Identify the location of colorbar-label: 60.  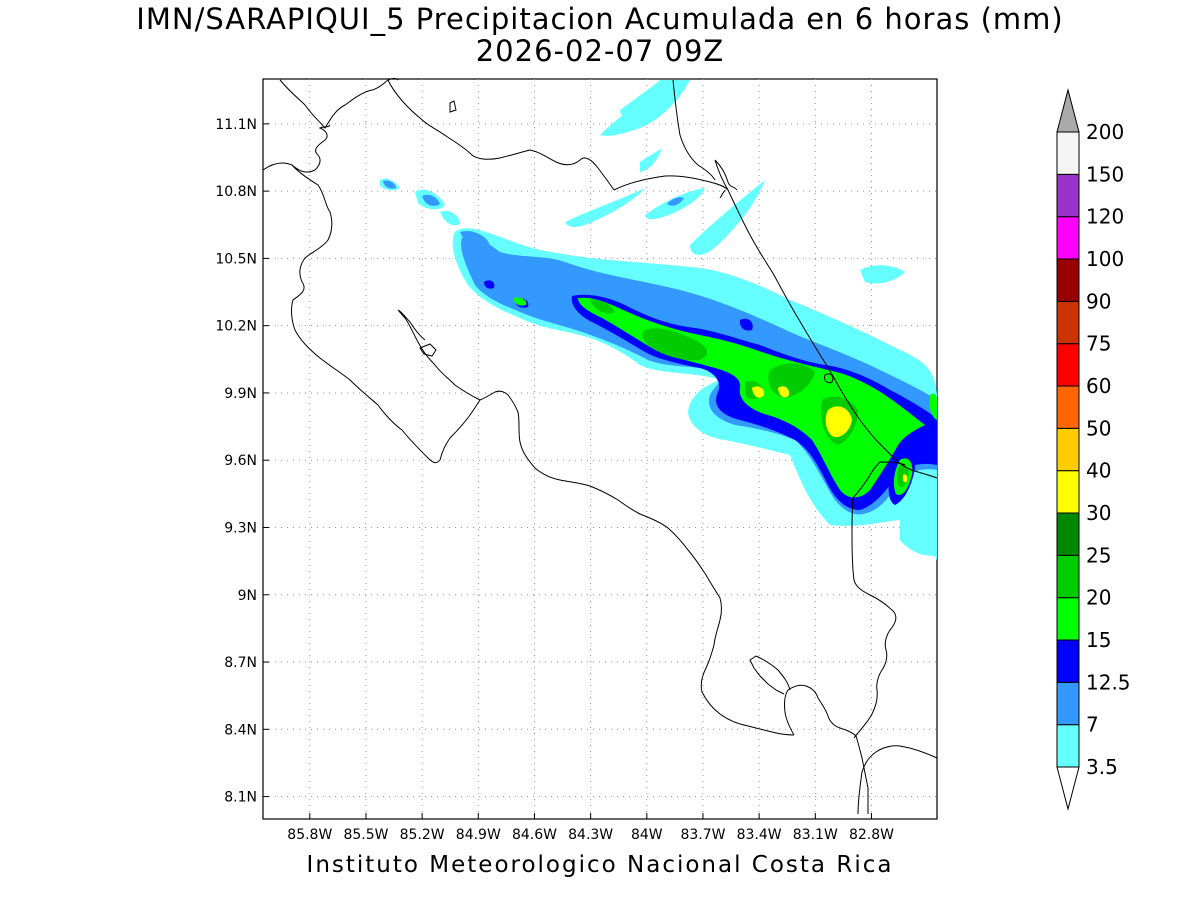
(1098, 386).